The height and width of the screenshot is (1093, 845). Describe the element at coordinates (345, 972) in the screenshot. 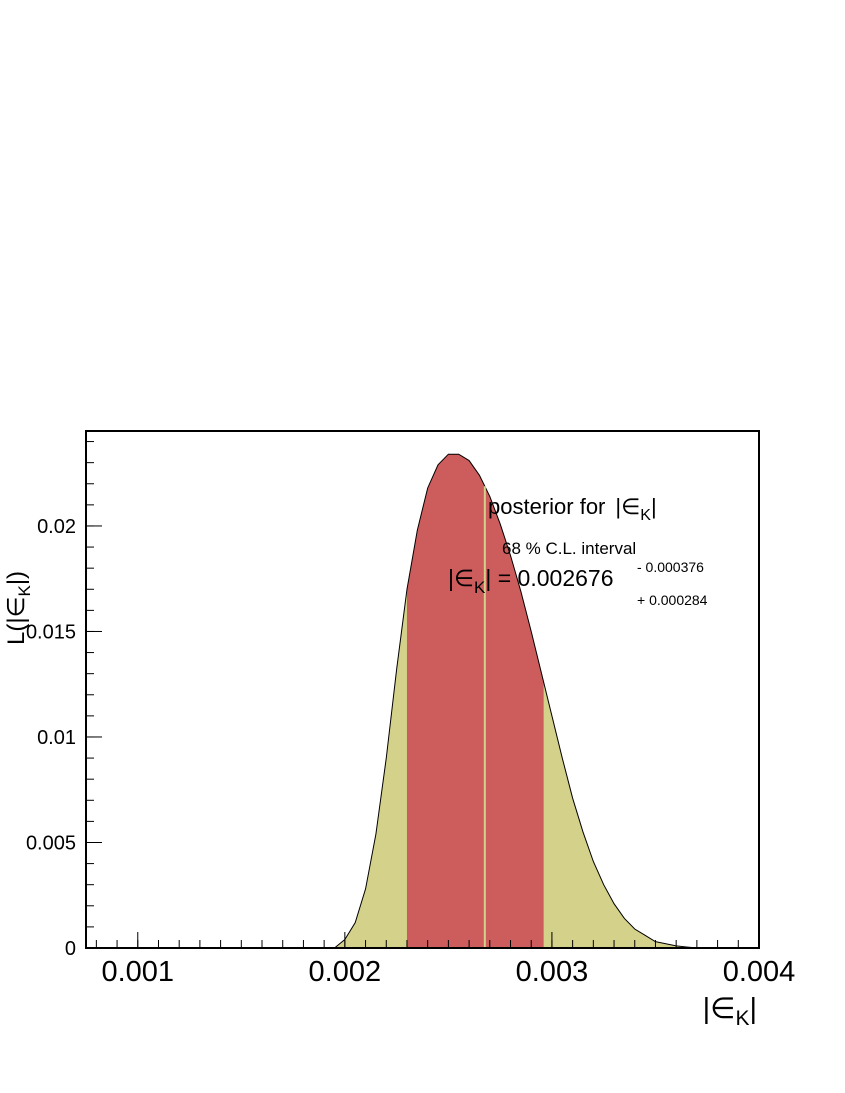

I see `x-tick-label: 0.002` at that location.